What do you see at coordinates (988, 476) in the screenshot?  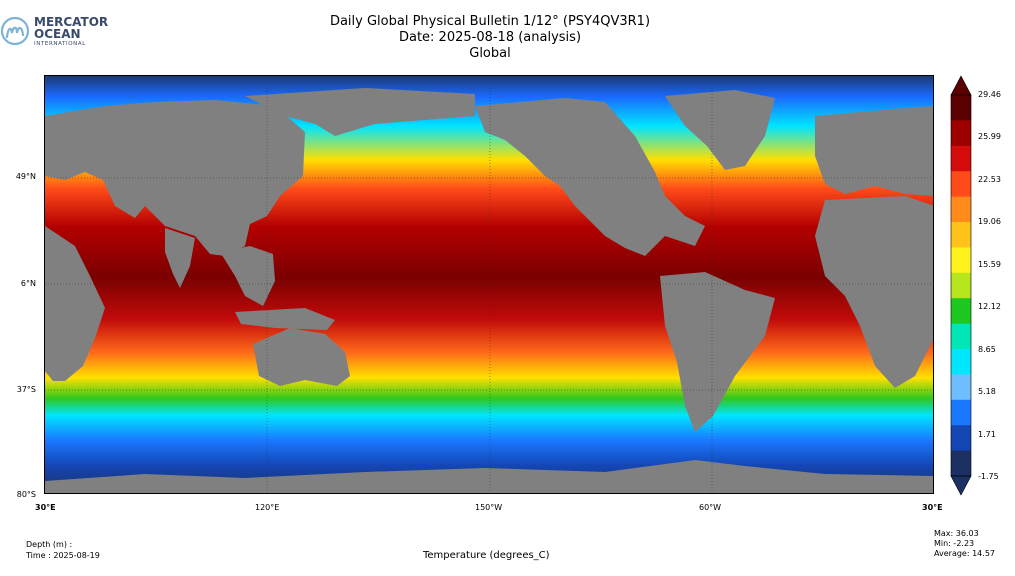 I see `colorbar-tick-label: -1.75` at bounding box center [988, 476].